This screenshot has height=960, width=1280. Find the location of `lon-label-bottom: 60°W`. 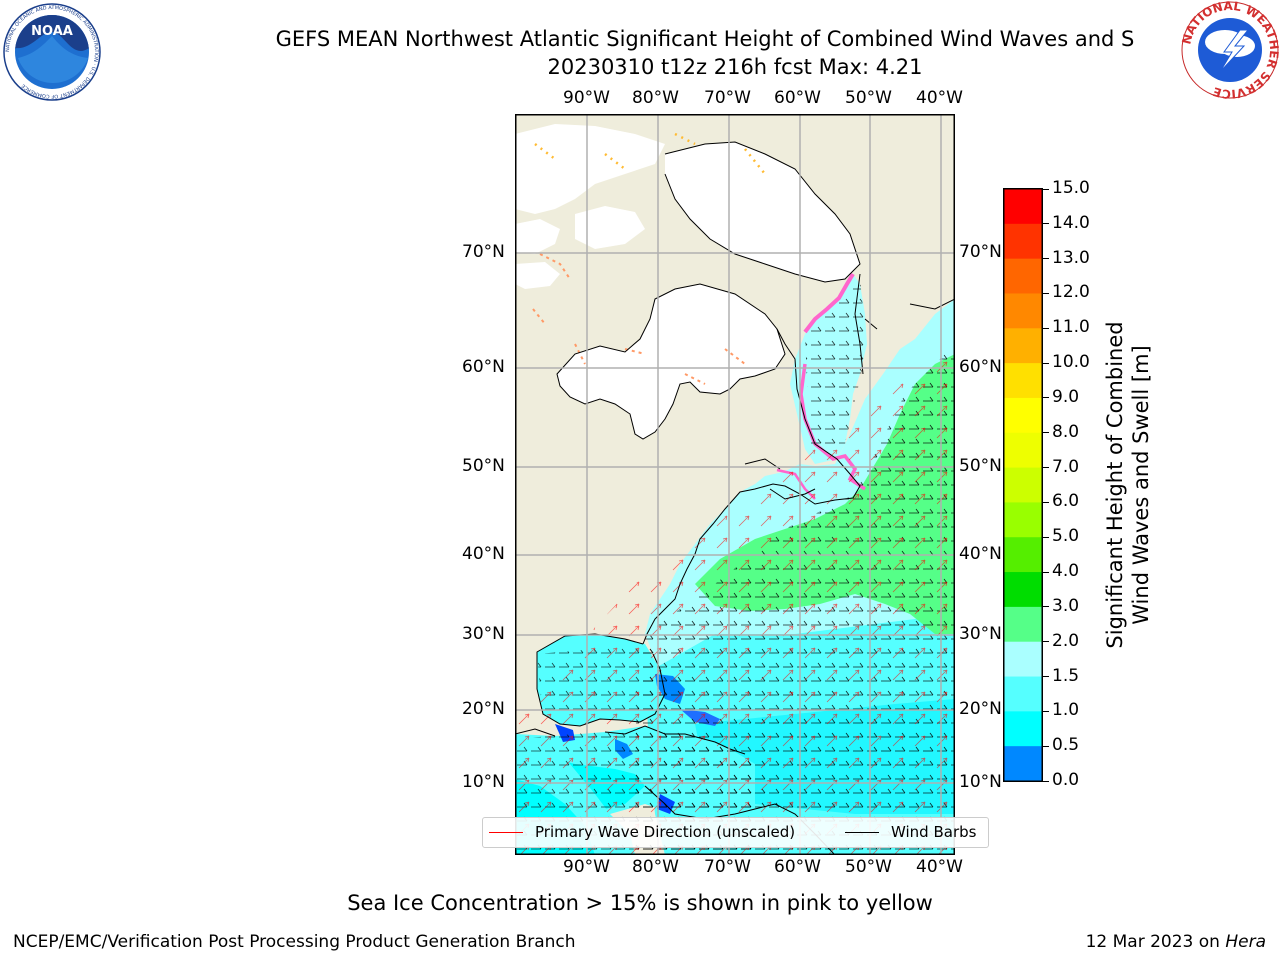

lon-label-bottom: 60°W is located at coordinates (797, 867).